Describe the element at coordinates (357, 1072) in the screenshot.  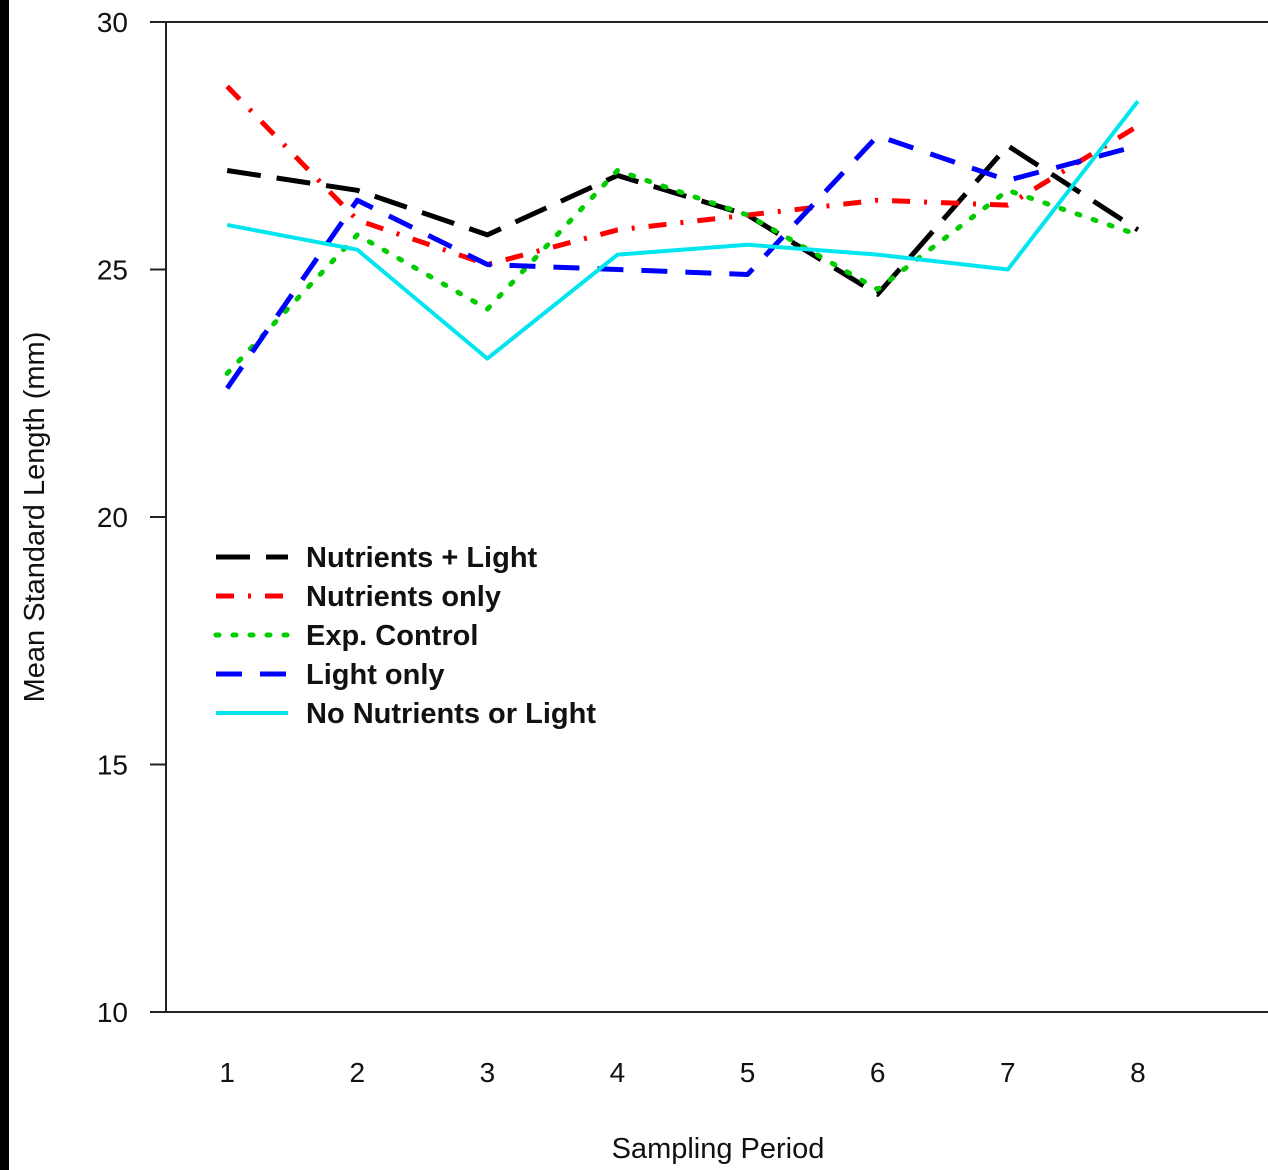
I see `x-tick-label: 2` at that location.